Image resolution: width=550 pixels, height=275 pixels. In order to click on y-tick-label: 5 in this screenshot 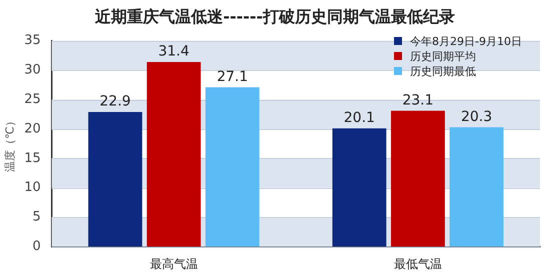, I will do `click(36, 217)`.